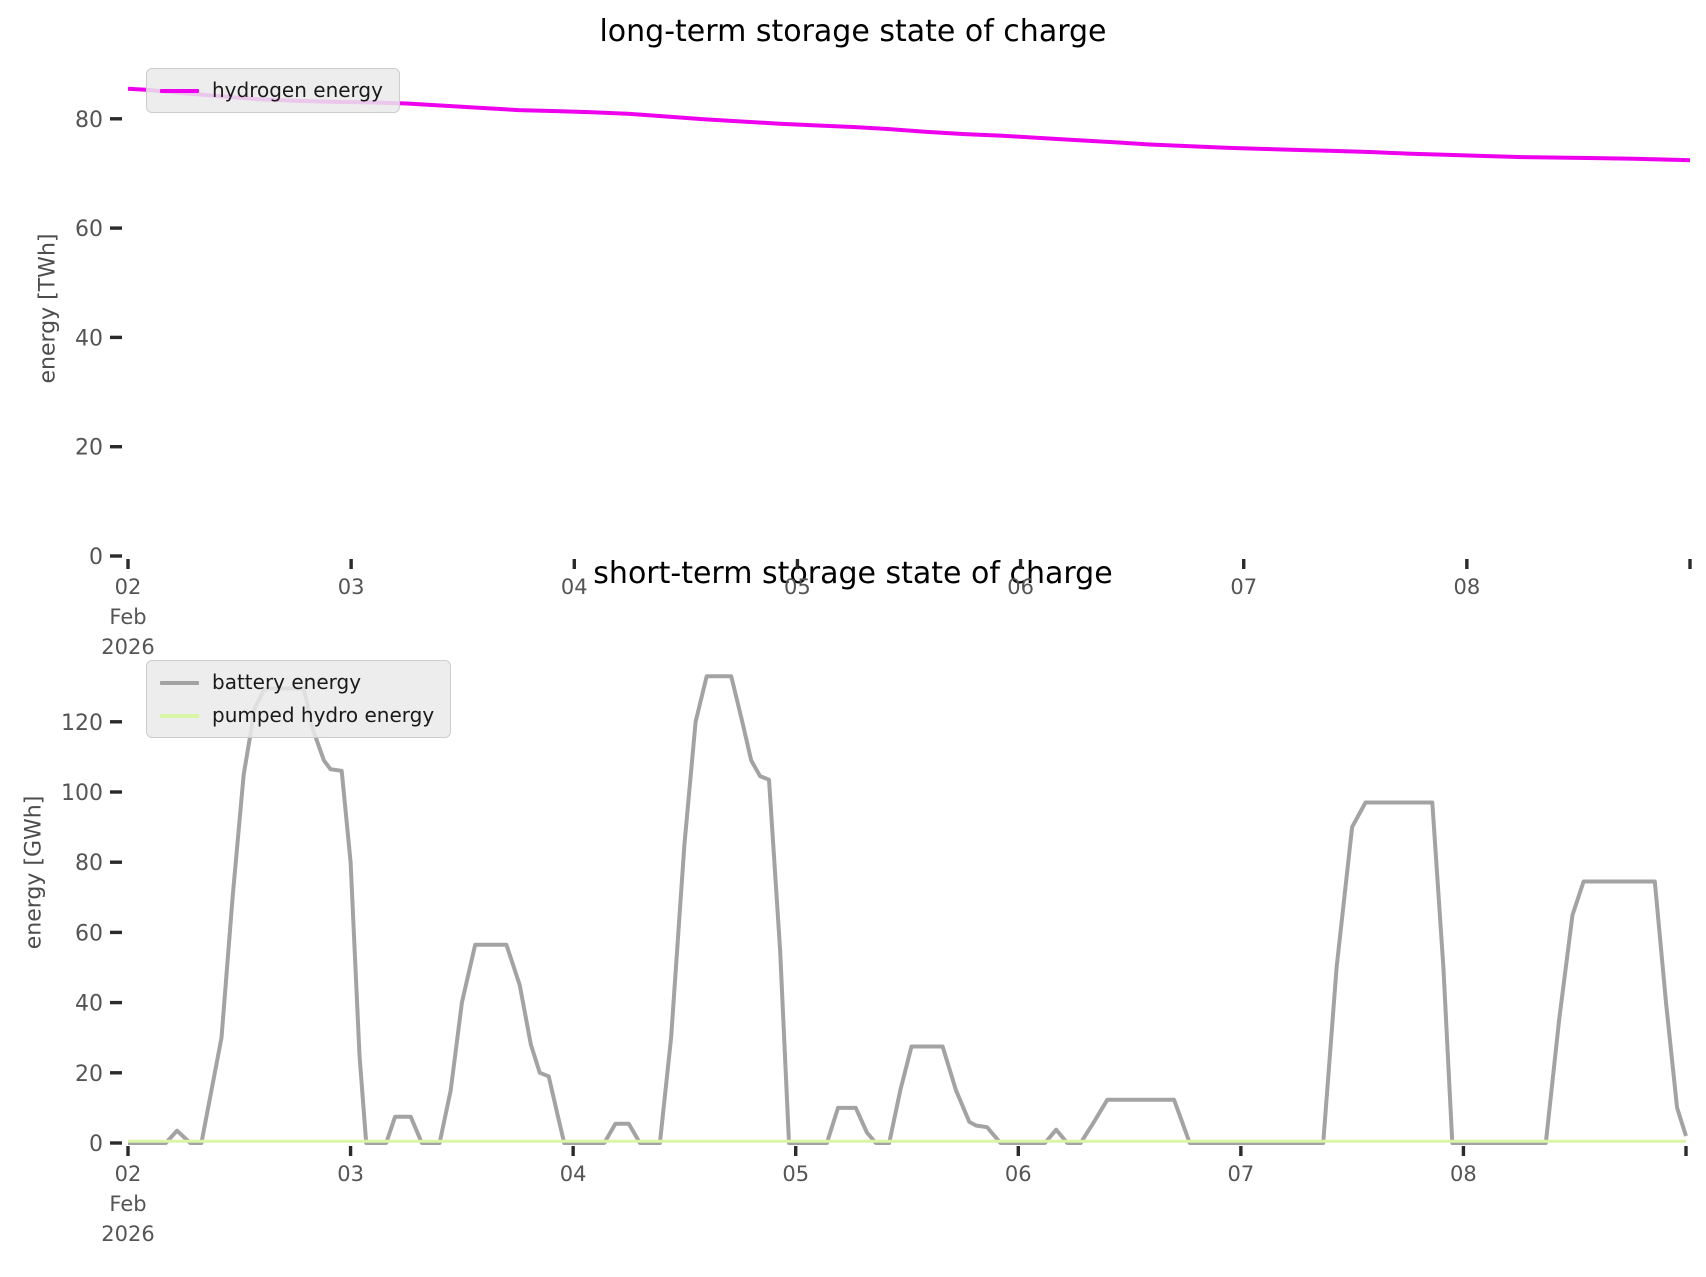 Image resolution: width=1706 pixels, height=1277 pixels. What do you see at coordinates (82, 793) in the screenshot?
I see `y-tick-label: 100` at bounding box center [82, 793].